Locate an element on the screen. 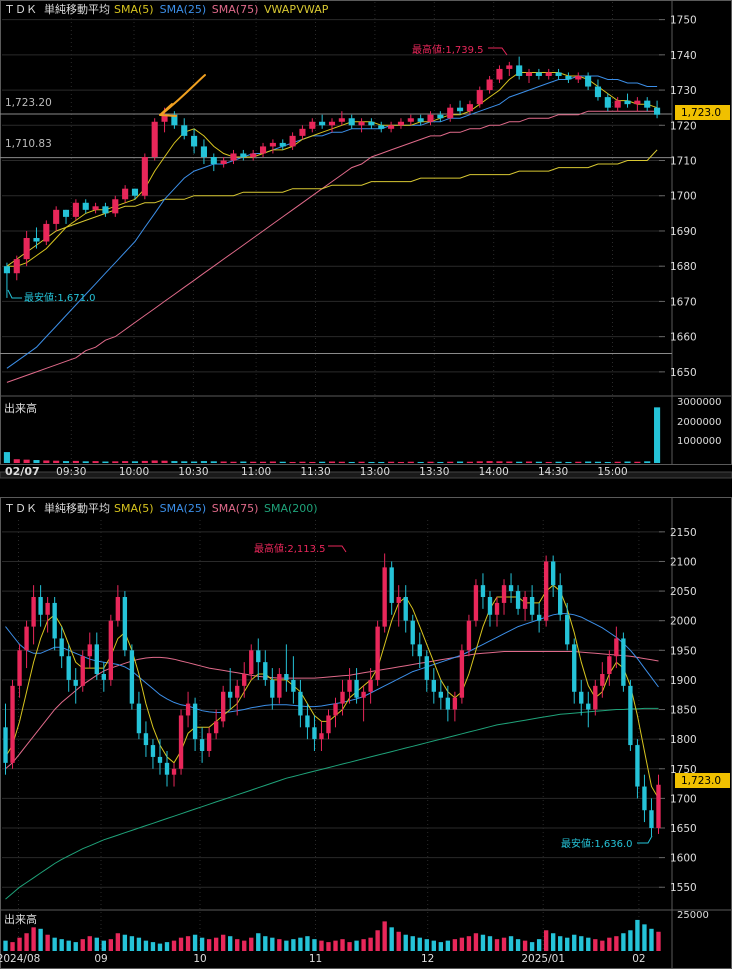 This screenshot has height=969, width=732. intraday-xtick-4: 11:30 is located at coordinates (315, 472).